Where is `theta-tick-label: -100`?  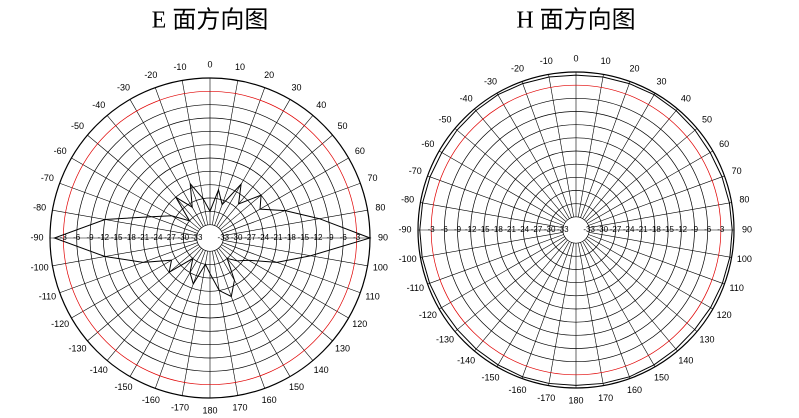 theta-tick-label: -100 is located at coordinates (40, 267).